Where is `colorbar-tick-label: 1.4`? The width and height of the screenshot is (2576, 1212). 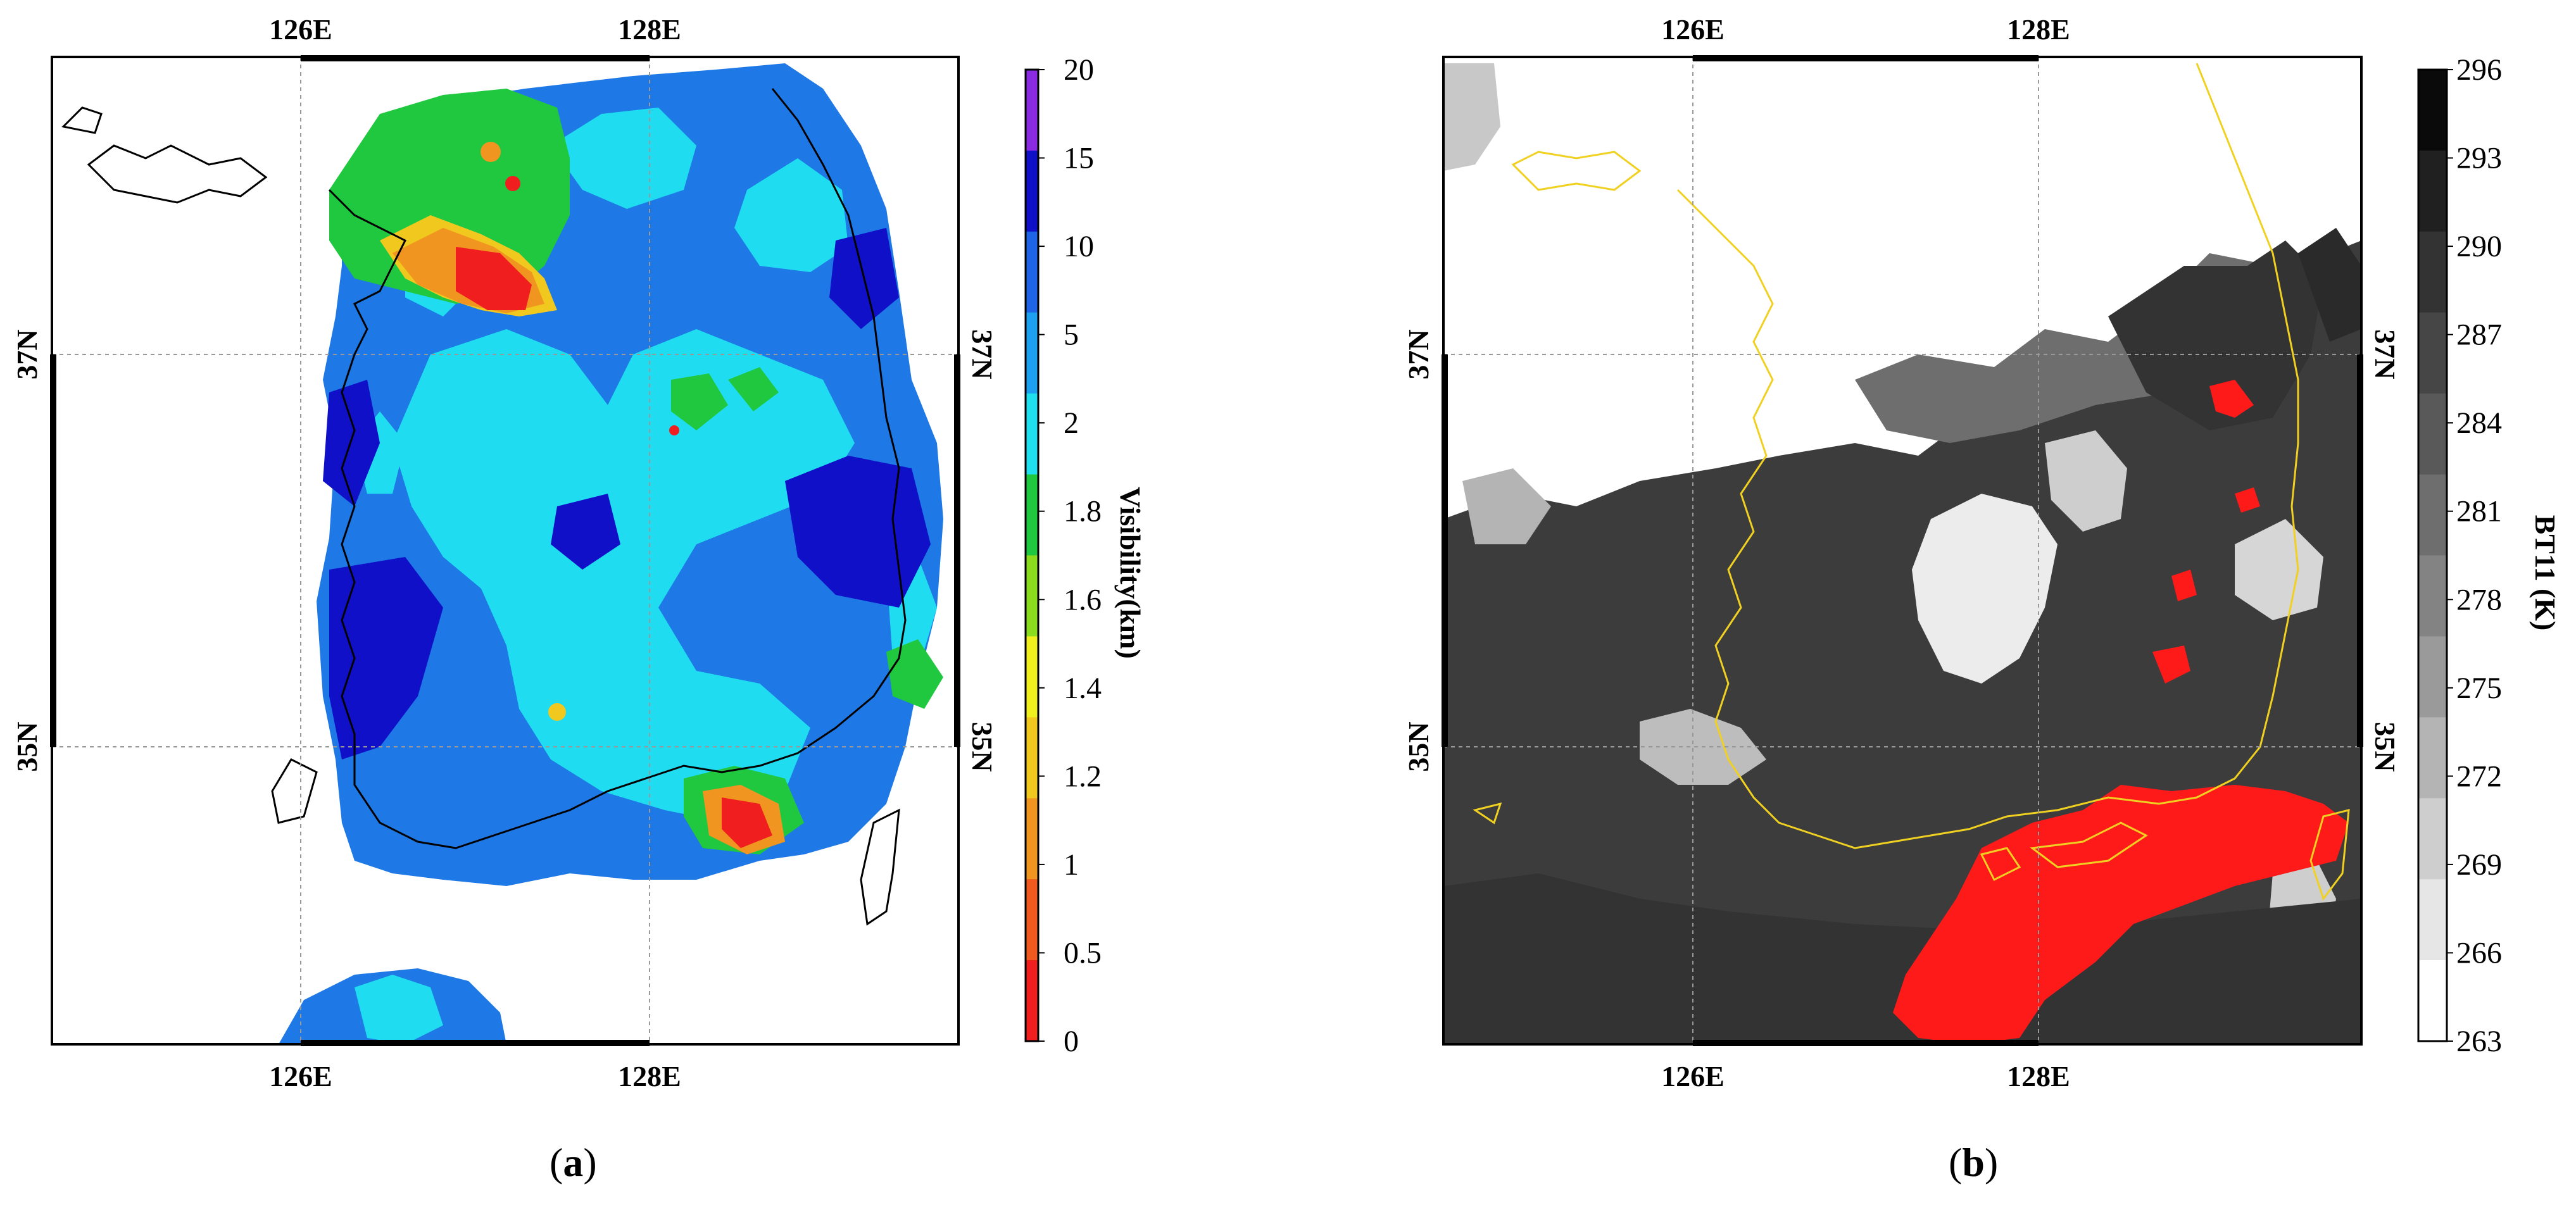 colorbar-tick-label: 1.4 is located at coordinates (1083, 688).